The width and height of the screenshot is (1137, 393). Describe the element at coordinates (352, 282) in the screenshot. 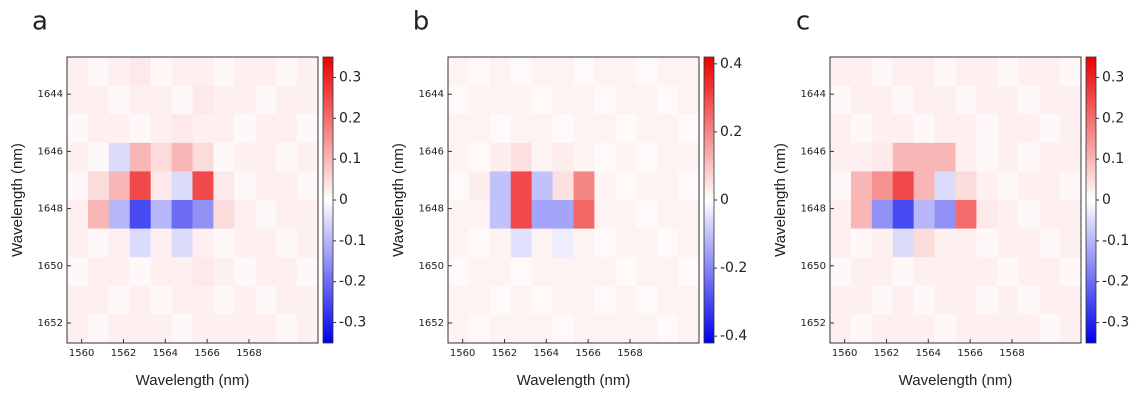

I see `colorbar-tick-label: -0.2` at that location.